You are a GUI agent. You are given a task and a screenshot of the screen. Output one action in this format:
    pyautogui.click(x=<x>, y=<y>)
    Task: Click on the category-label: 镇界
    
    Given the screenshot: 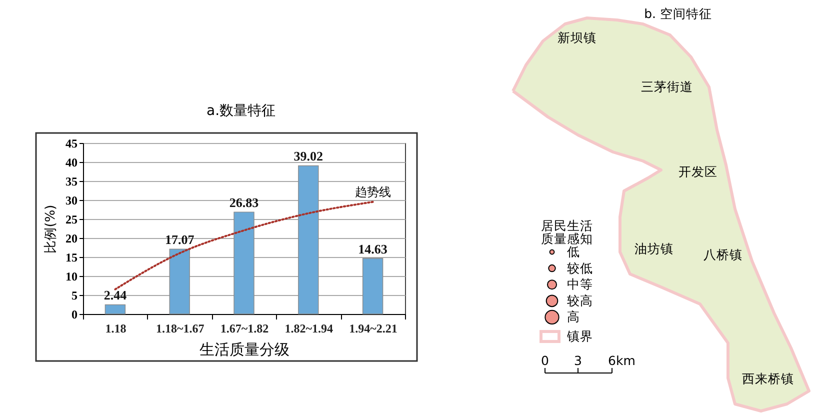 What is the action you would take?
    pyautogui.click(x=579, y=336)
    